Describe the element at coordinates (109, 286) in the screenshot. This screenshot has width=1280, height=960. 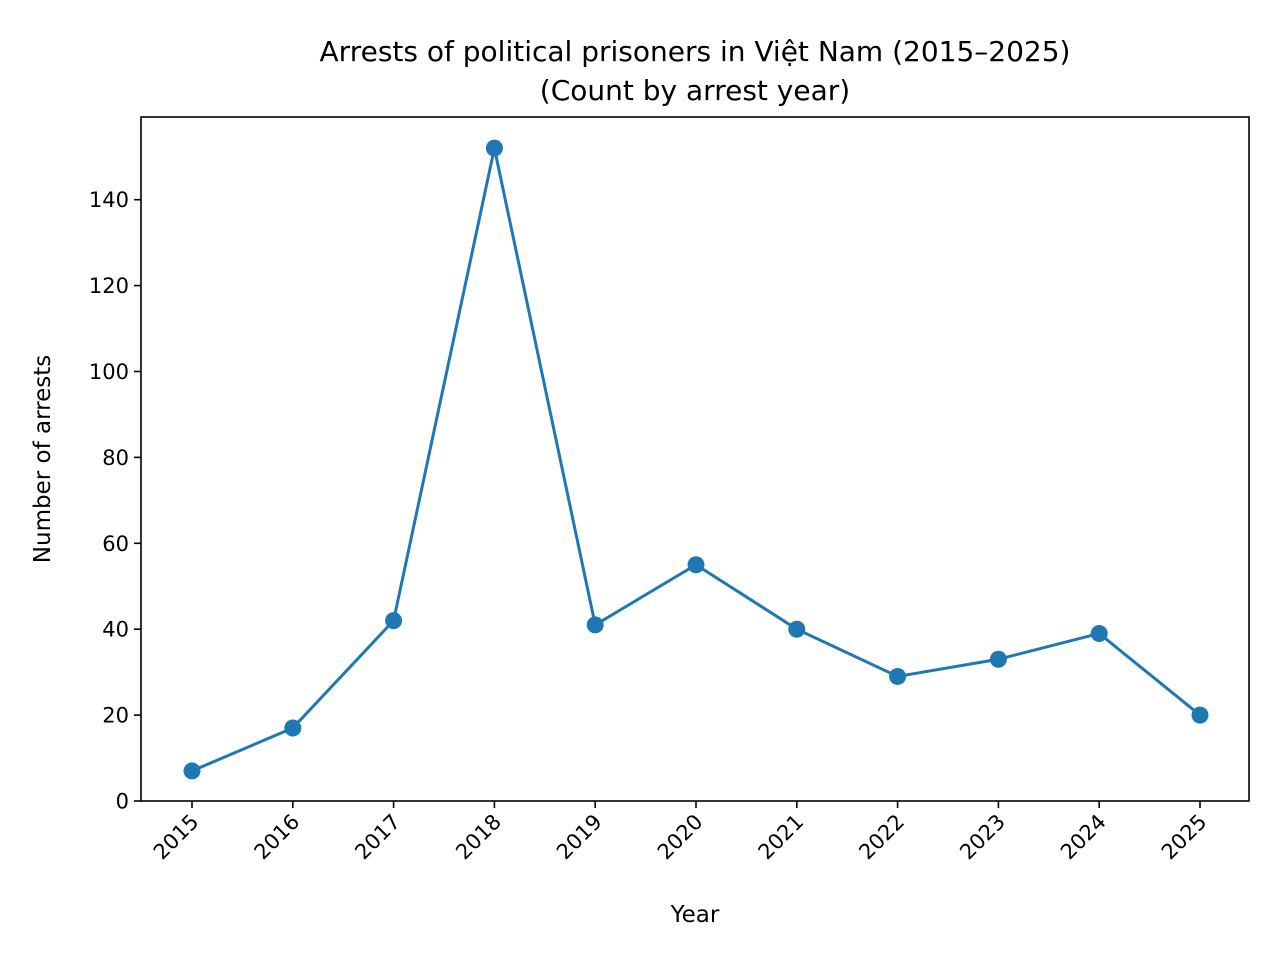
I see `y-tick-label: 120` at that location.